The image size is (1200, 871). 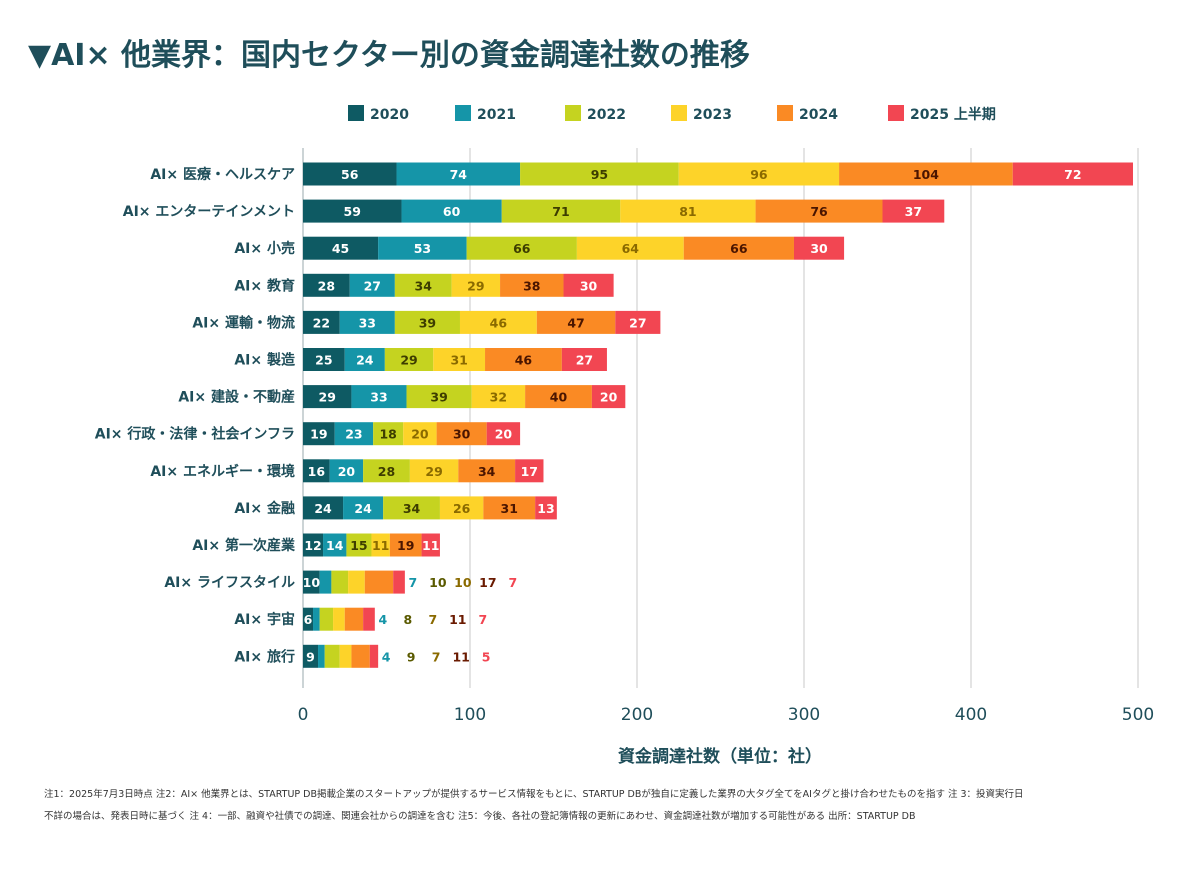 What do you see at coordinates (195, 434) in the screenshot?
I see `category-label: AI× 行政・法律・社会インフラ` at bounding box center [195, 434].